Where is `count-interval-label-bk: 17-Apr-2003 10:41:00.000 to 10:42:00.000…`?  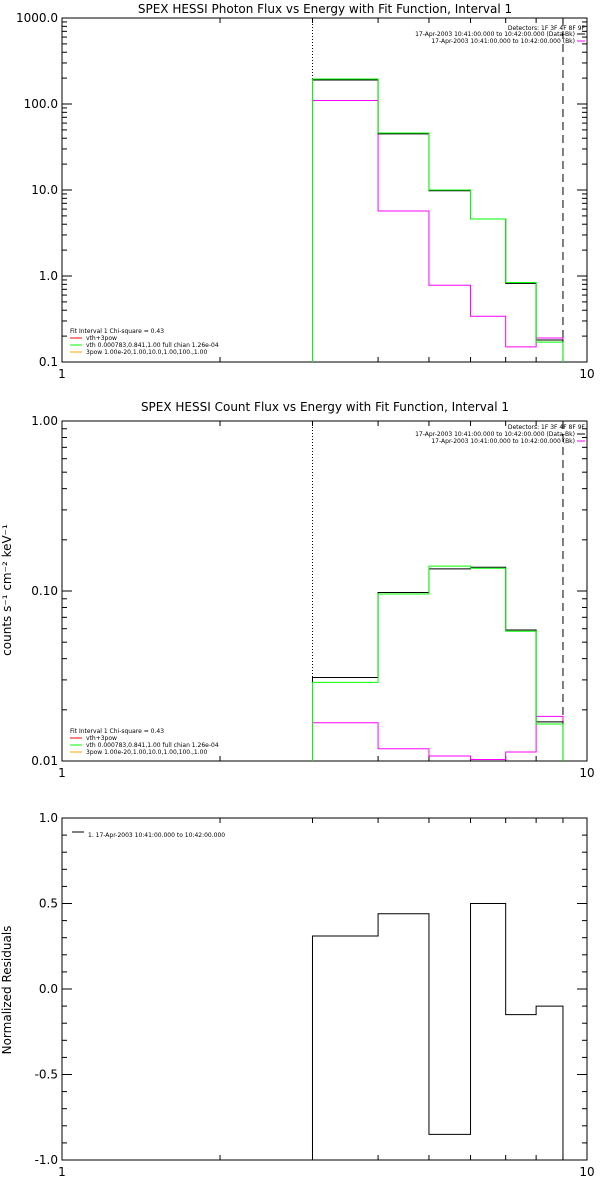 count-interval-label-bk: 17-Apr-2003 10:41:00.000 to 10:42:00.000… is located at coordinates (503, 441).